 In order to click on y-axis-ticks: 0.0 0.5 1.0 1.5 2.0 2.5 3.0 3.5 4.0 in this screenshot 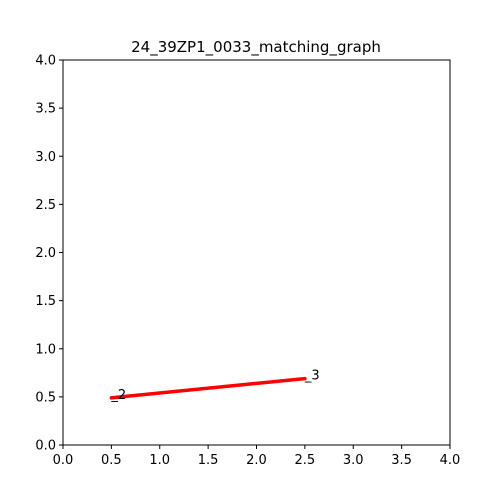, I will do `click(49, 254)`.